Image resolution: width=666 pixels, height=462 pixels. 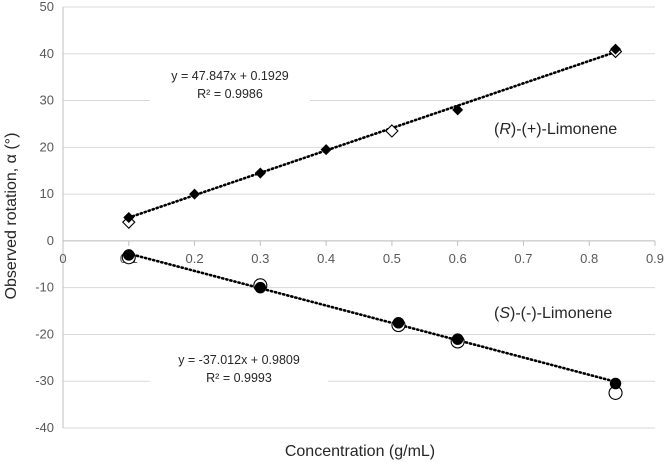 I want to click on x-tick-label: 0.2, so click(x=195, y=258).